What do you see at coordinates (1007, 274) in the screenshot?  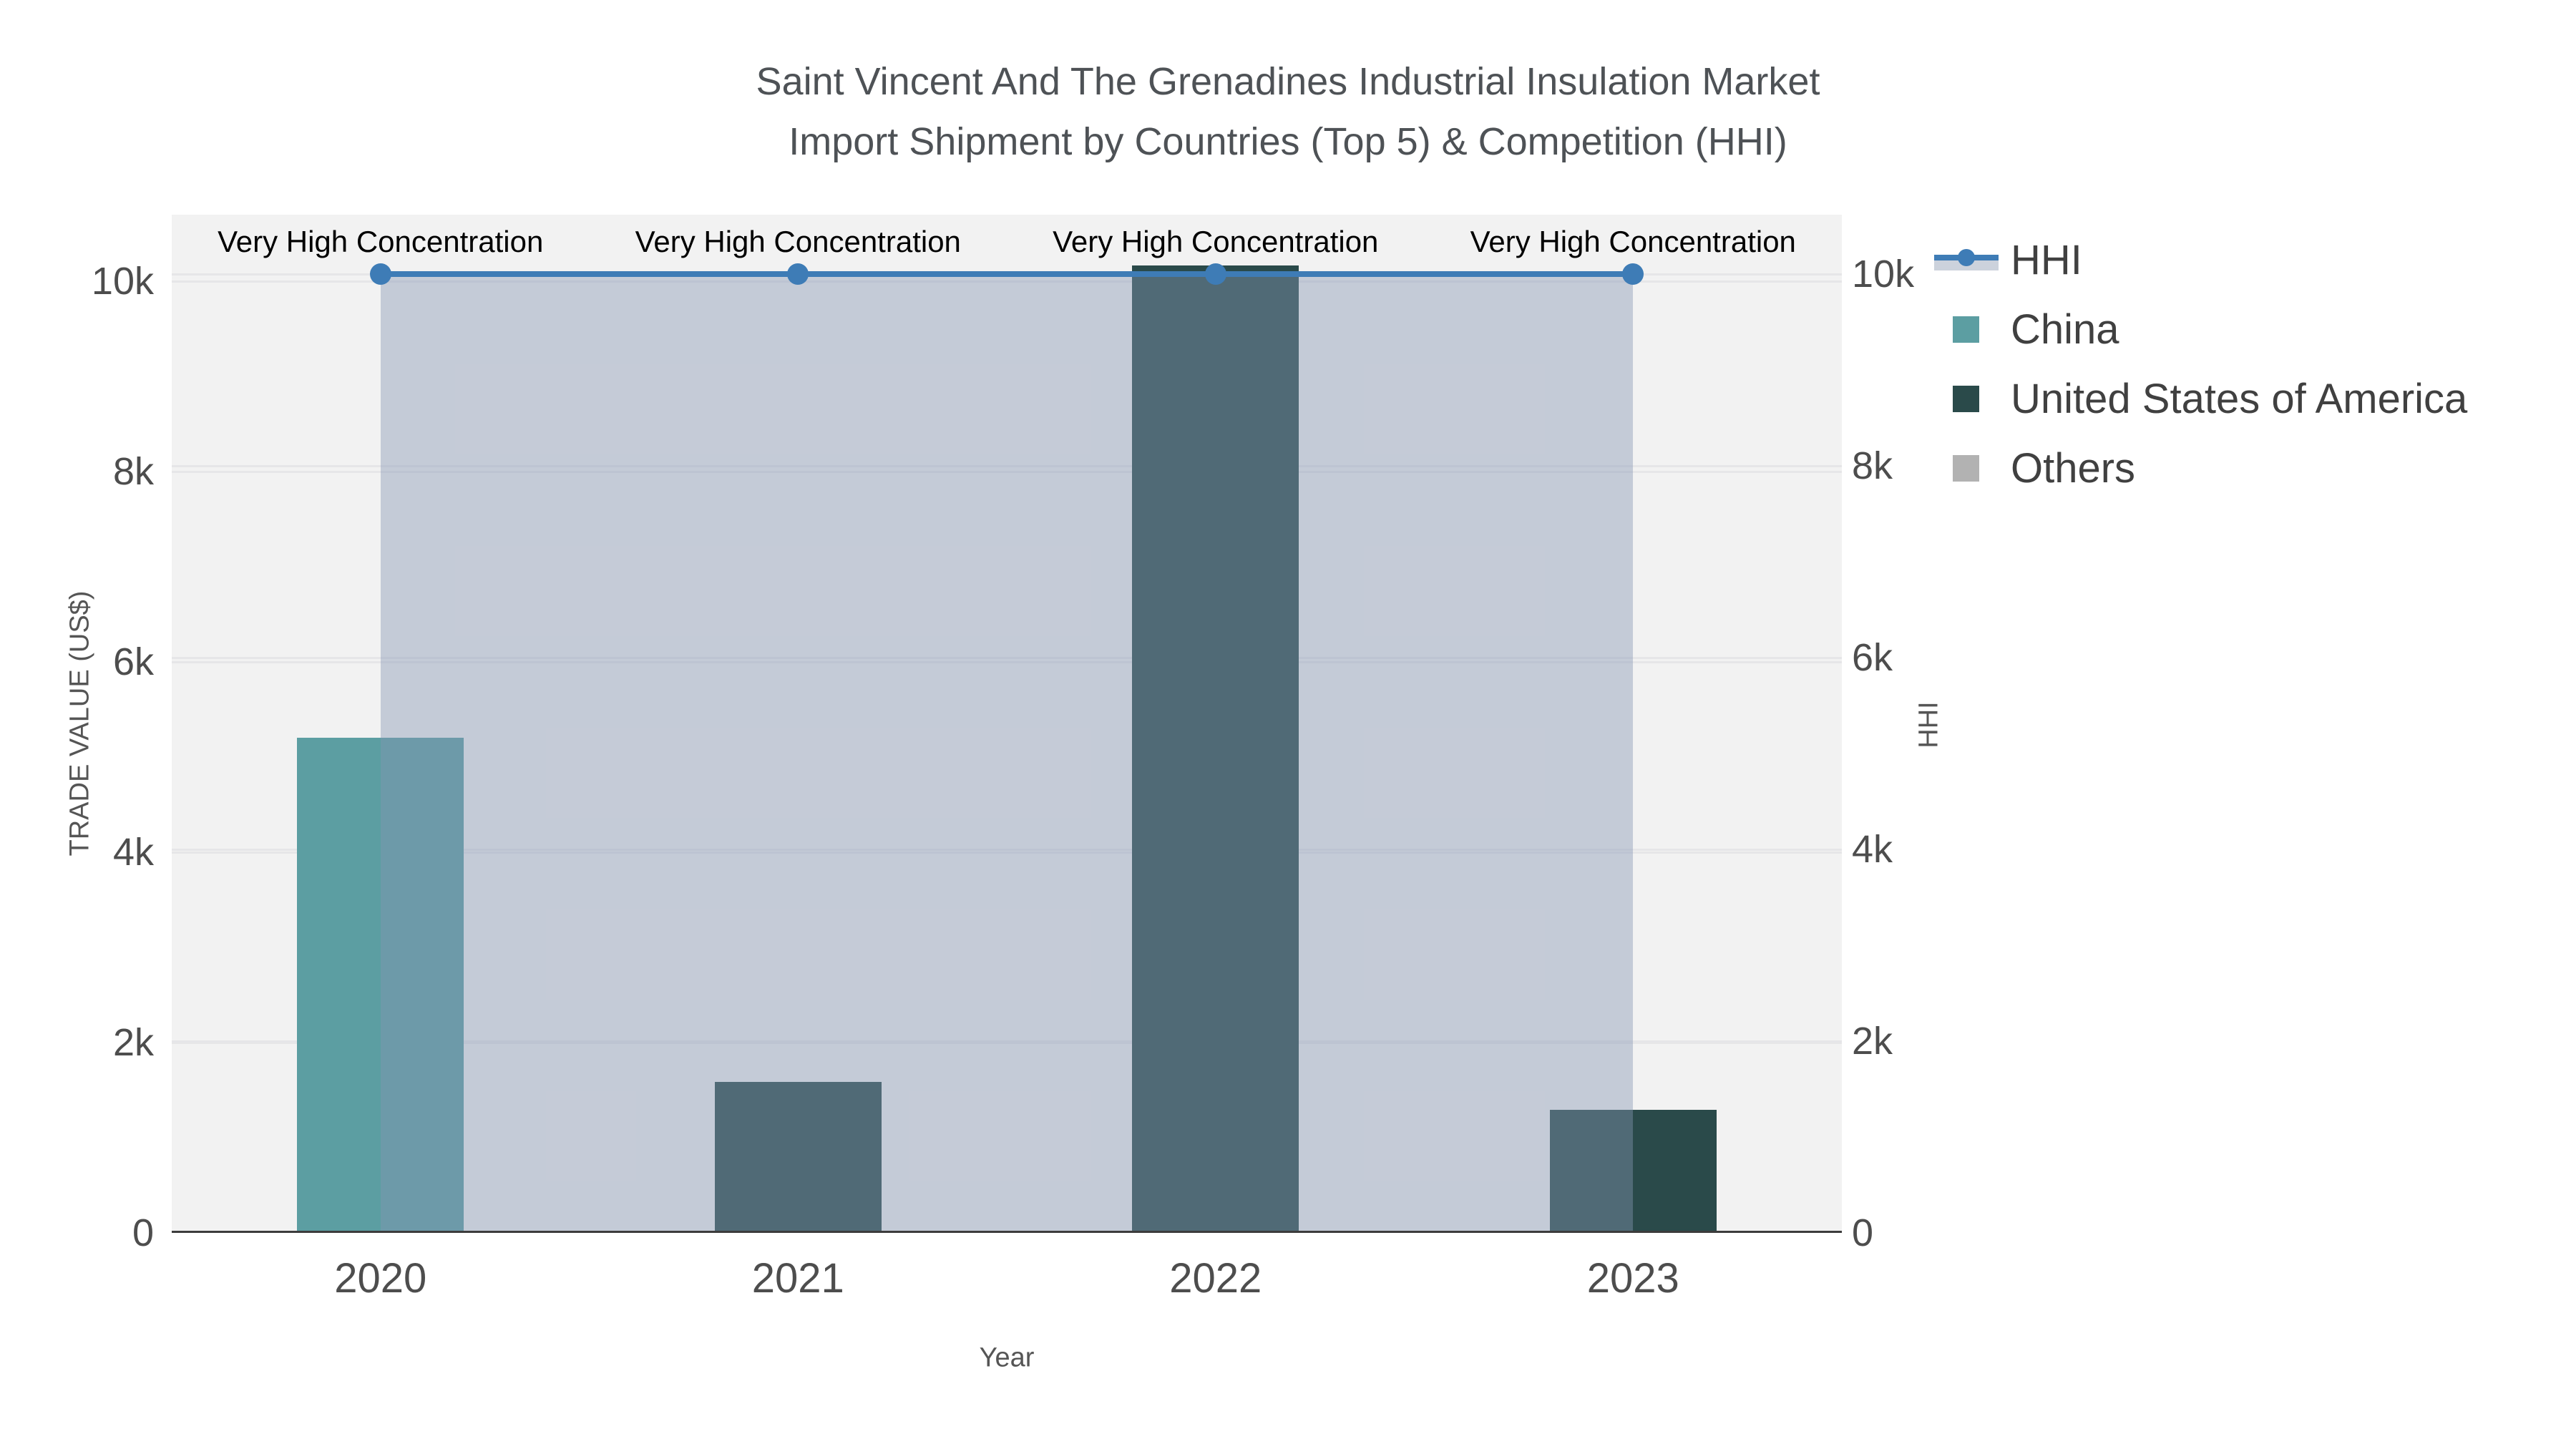 I see `hhi-line` at bounding box center [1007, 274].